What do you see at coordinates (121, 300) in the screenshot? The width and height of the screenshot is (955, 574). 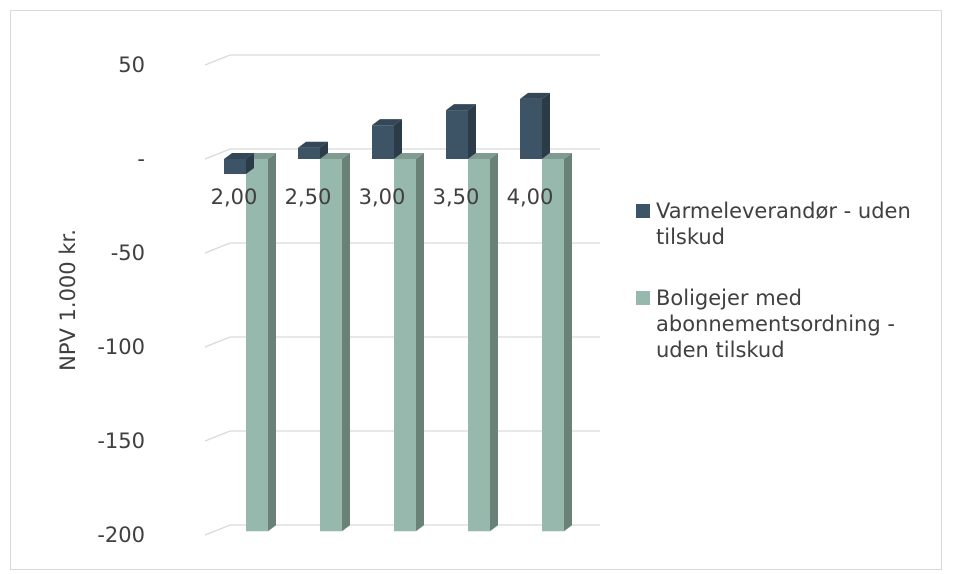 I see `y-tick-labels: 50 - -50 -100 -150 -200` at bounding box center [121, 300].